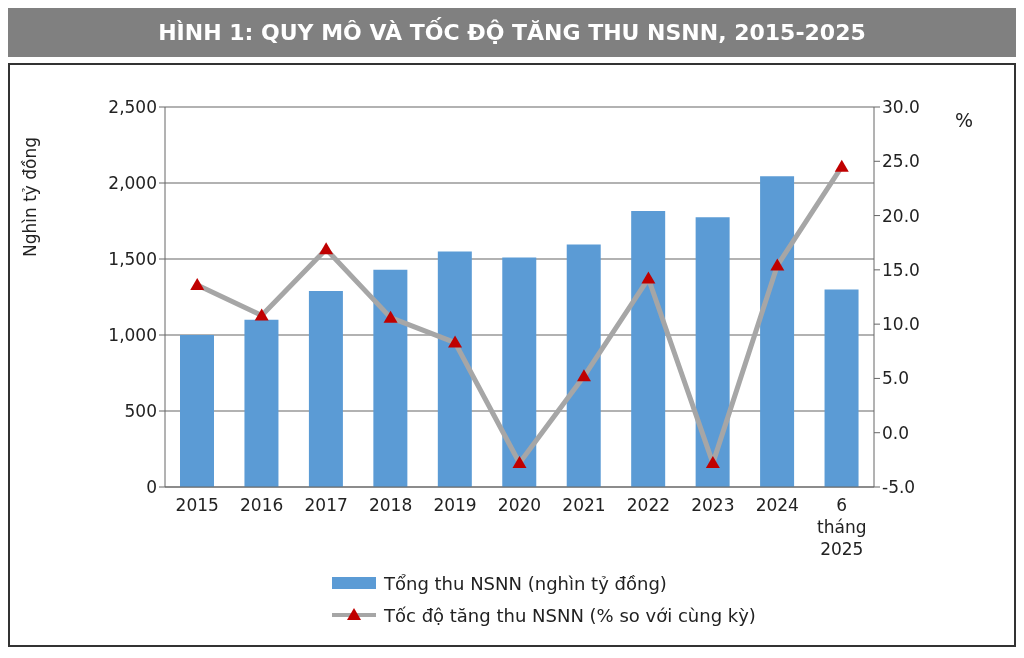 Image resolution: width=1024 pixels, height=658 pixels. Describe the element at coordinates (30, 197) in the screenshot. I see `y-axis-title: Nghìn tỷ đồng` at that location.